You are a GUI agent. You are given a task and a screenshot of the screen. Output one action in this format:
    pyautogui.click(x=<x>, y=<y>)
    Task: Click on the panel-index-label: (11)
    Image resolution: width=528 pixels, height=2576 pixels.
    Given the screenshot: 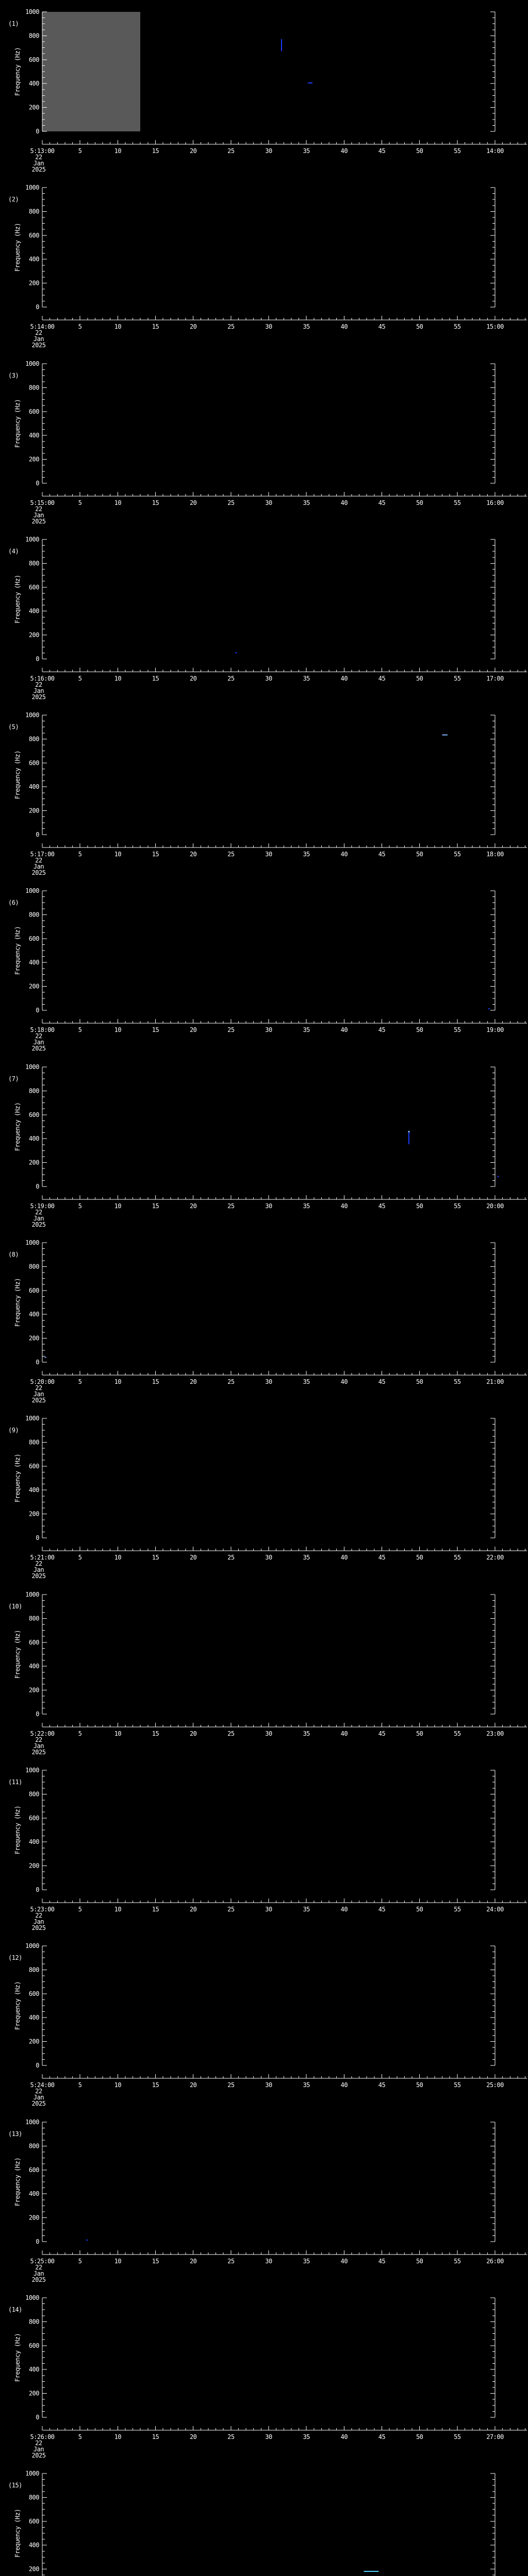 What is the action you would take?
    pyautogui.click(x=15, y=1782)
    